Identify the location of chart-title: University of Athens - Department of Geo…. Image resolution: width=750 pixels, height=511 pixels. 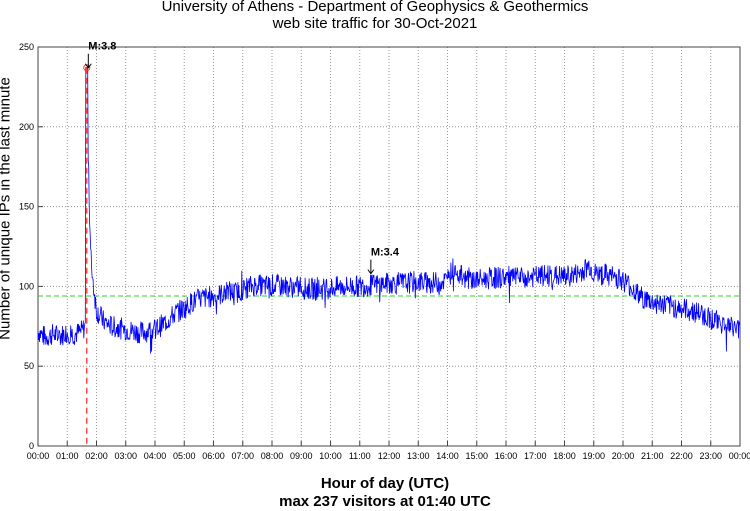
(375, 7).